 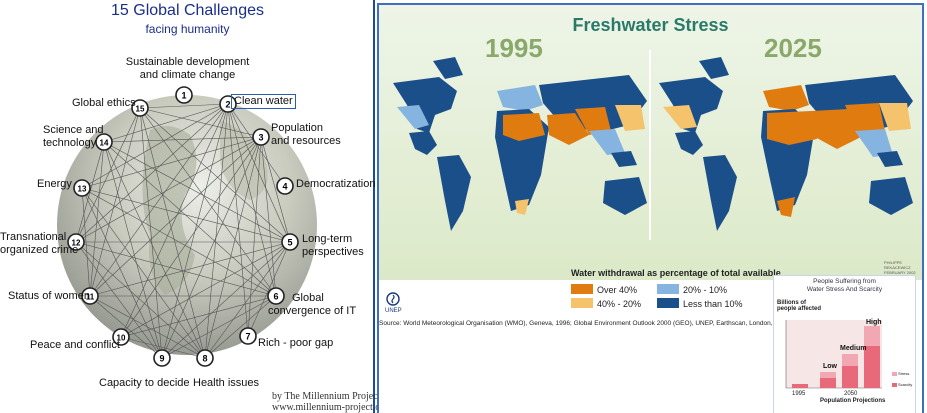 I want to click on challenge-4-label: Democratization, so click(x=336, y=184).